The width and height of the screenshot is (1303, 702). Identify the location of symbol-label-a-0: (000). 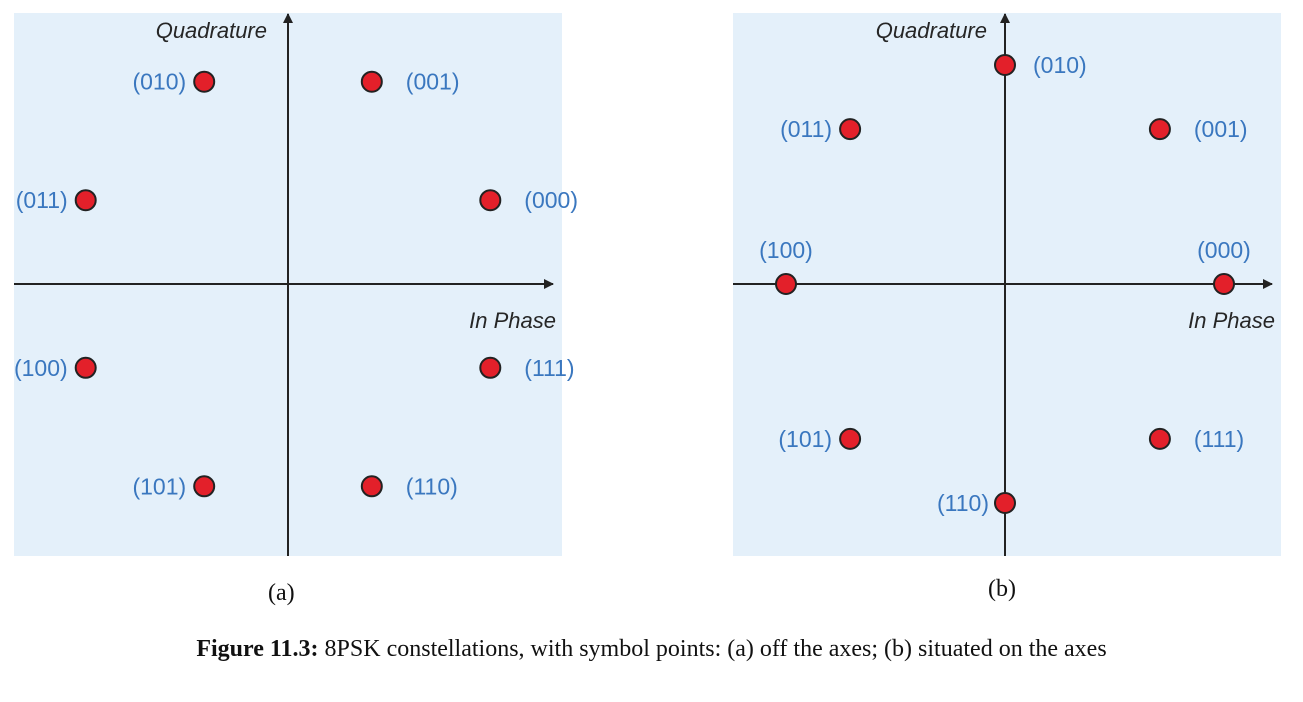
(551, 200).